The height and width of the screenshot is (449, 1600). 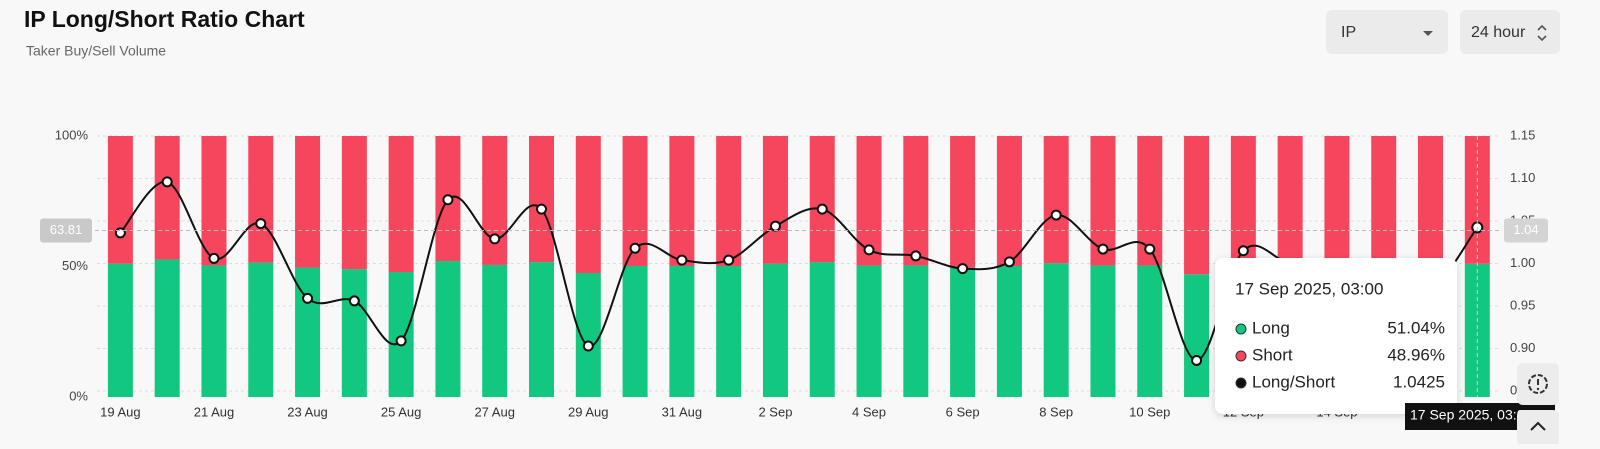 What do you see at coordinates (1428, 33) in the screenshot?
I see `caret` at bounding box center [1428, 33].